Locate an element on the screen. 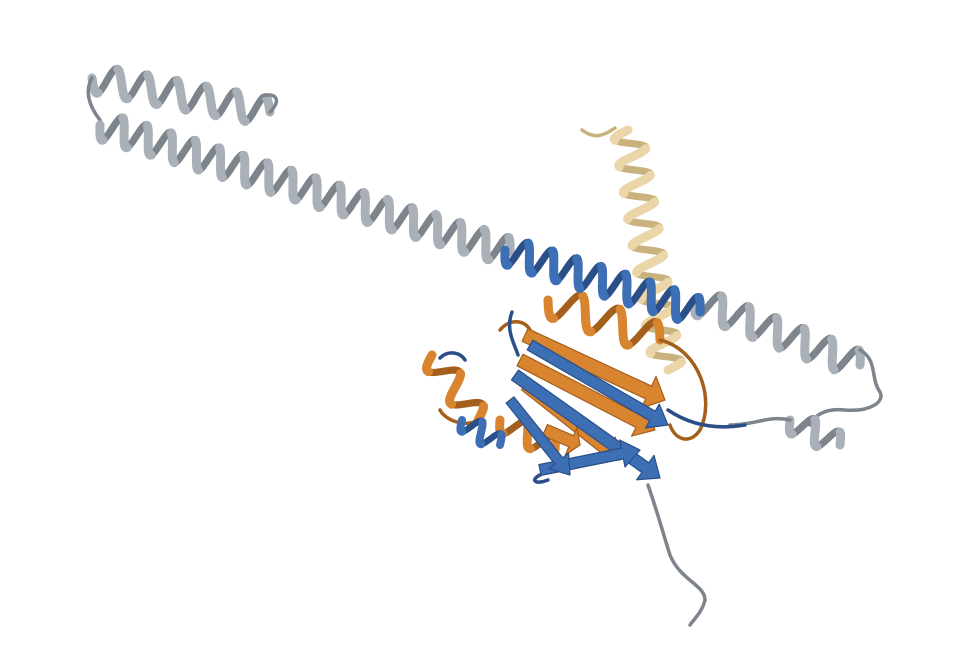 This screenshot has height=667, width=956. grey-helix-long is located at coordinates (305, 189).